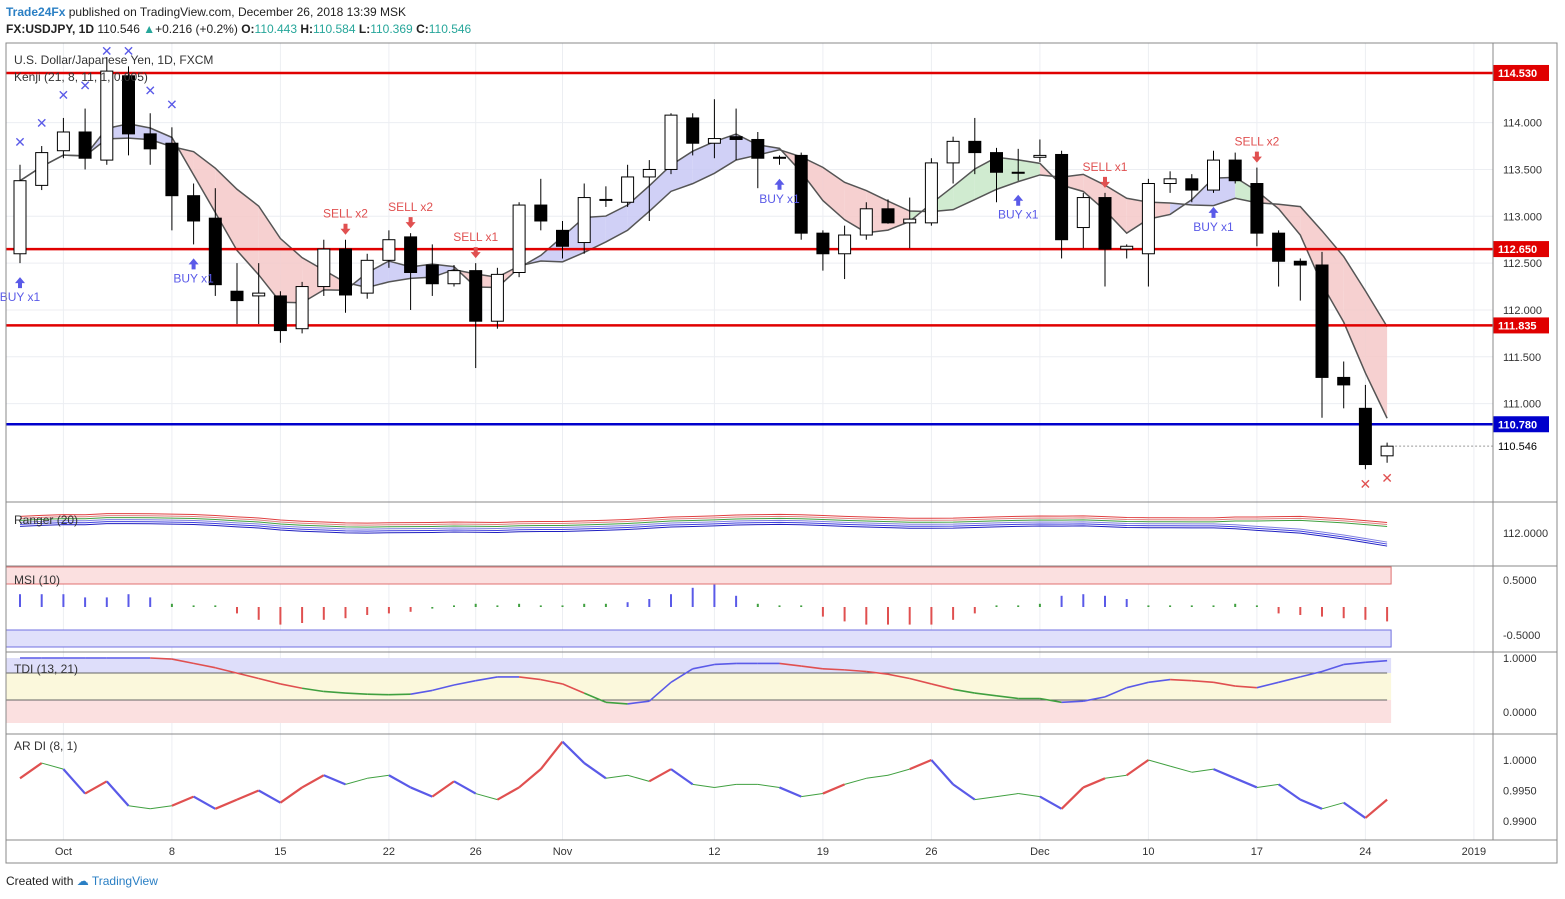  Describe the element at coordinates (1148, 852) in the screenshot. I see `x-tick-label: 10` at that location.